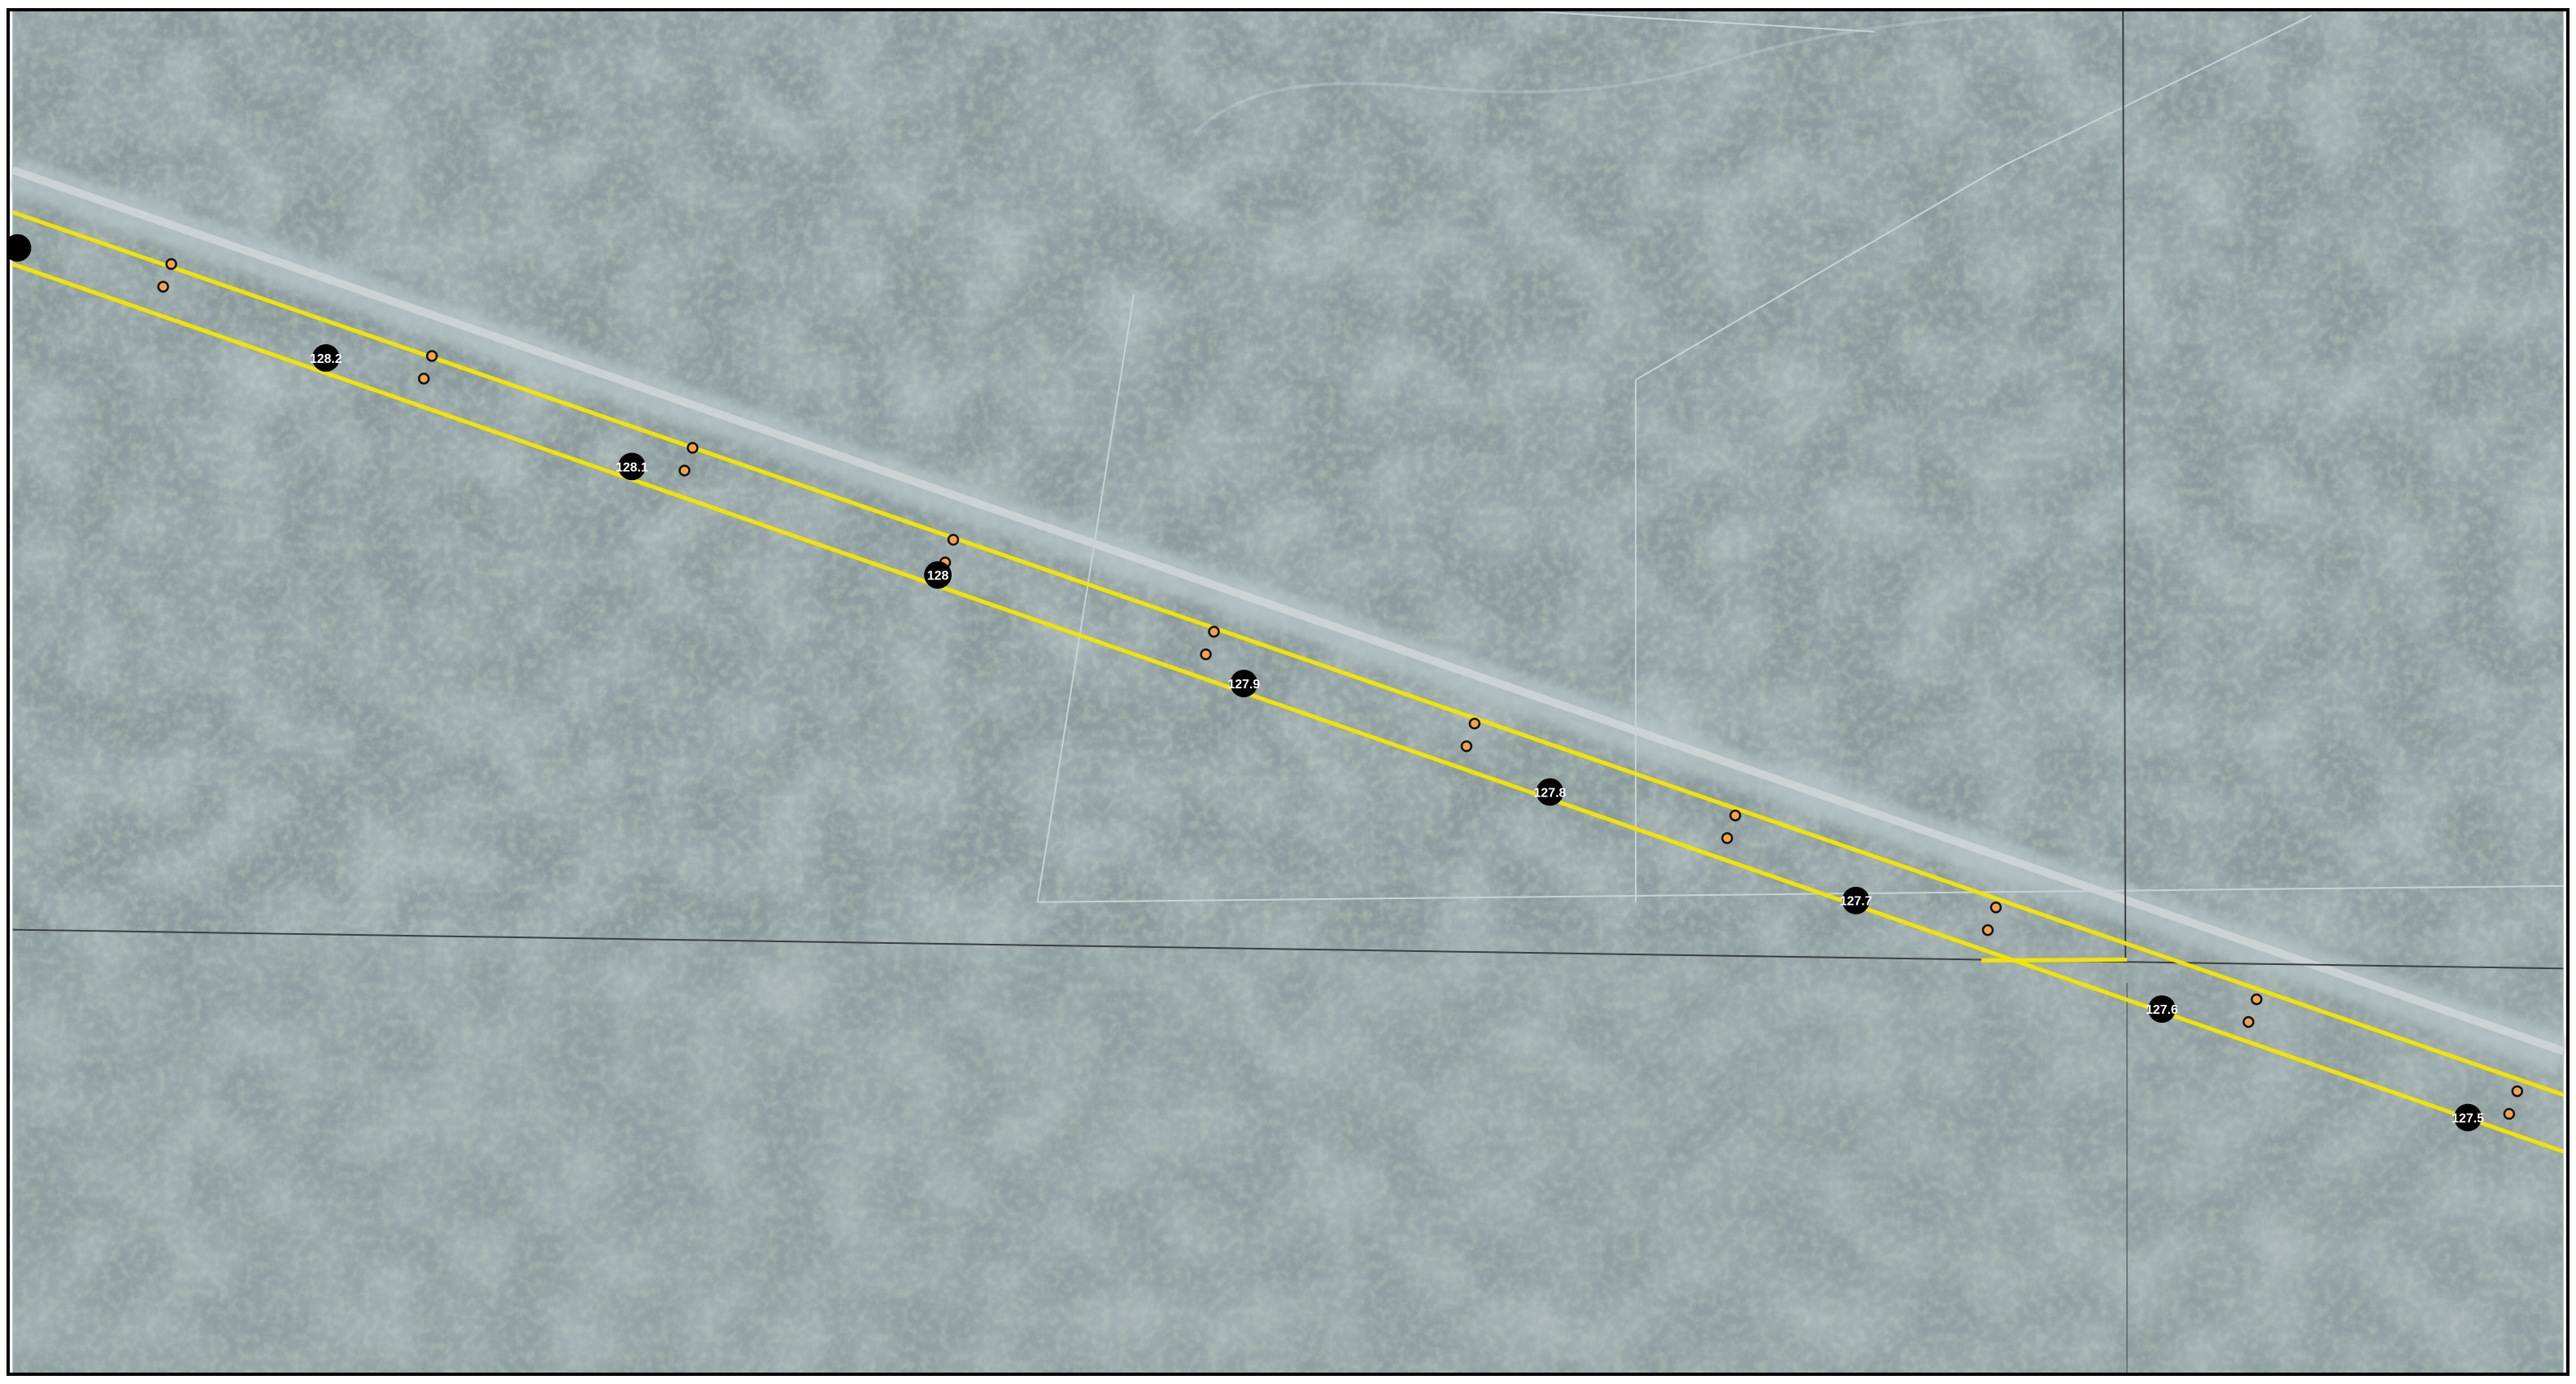 The width and height of the screenshot is (2576, 1384). Describe the element at coordinates (2054, 960) in the screenshot. I see `row-offset-segment` at that location.